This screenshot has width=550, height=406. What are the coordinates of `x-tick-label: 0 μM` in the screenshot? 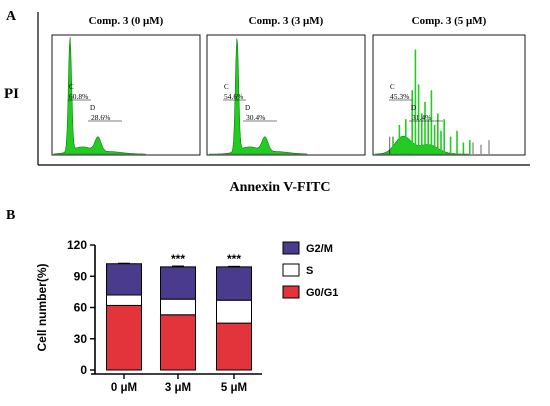 It's located at (124, 388).